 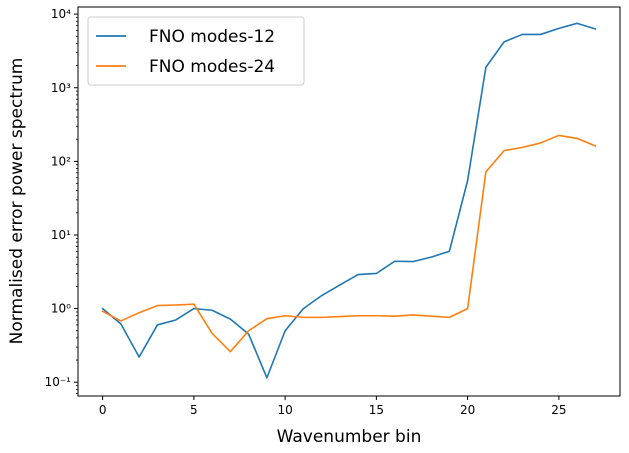 What do you see at coordinates (212, 67) in the screenshot?
I see `legend-label-2: FNO modes-24` at bounding box center [212, 67].